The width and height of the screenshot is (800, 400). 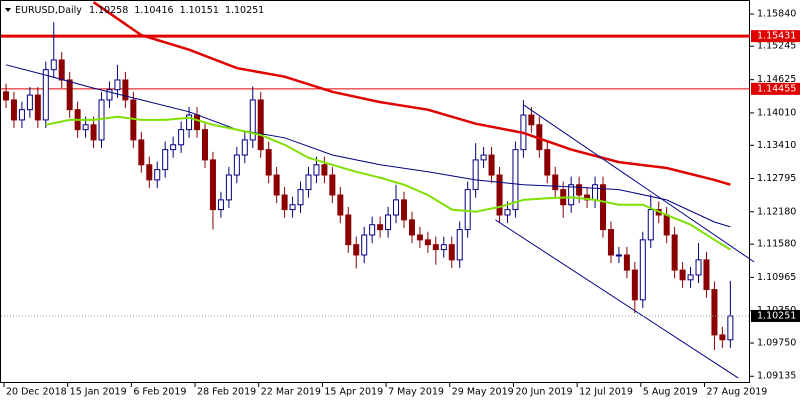 I want to click on symbol: EURUSD,Daily, so click(x=48, y=10).